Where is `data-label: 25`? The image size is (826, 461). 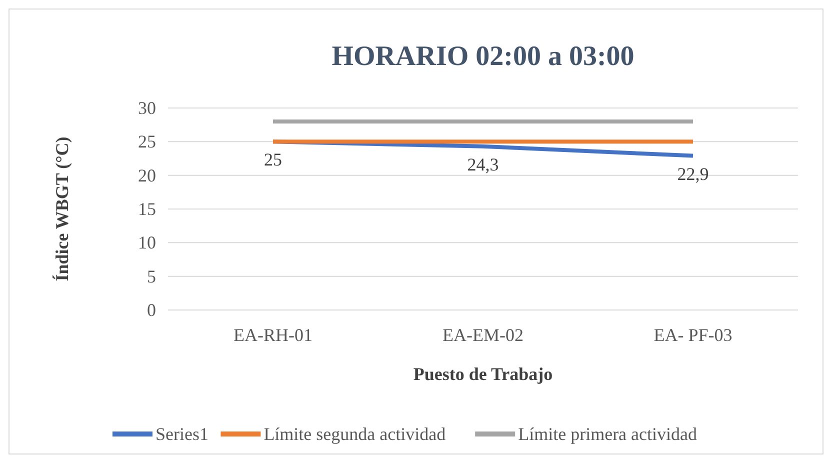 data-label: 25 is located at coordinates (273, 160).